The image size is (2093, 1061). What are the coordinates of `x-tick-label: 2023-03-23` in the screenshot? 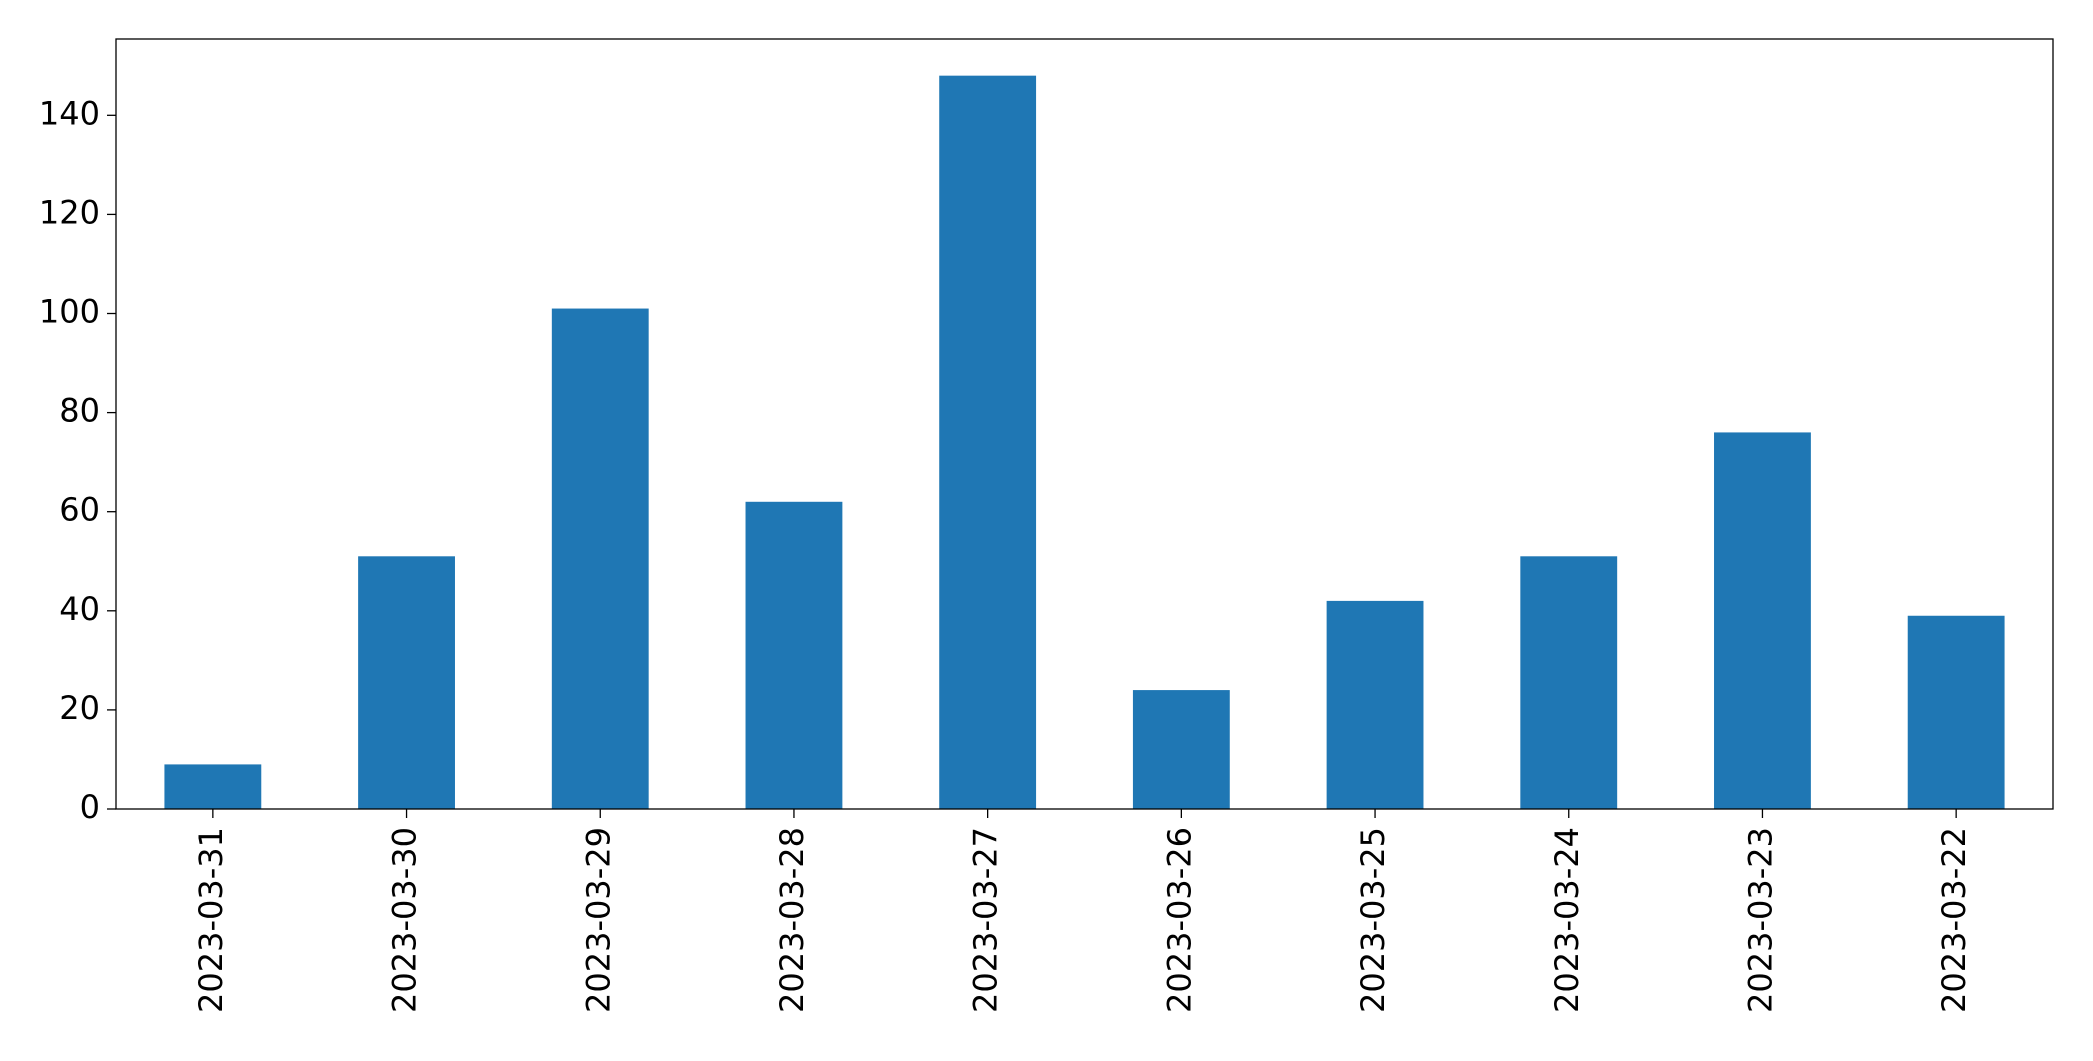 It's located at (1760, 920).